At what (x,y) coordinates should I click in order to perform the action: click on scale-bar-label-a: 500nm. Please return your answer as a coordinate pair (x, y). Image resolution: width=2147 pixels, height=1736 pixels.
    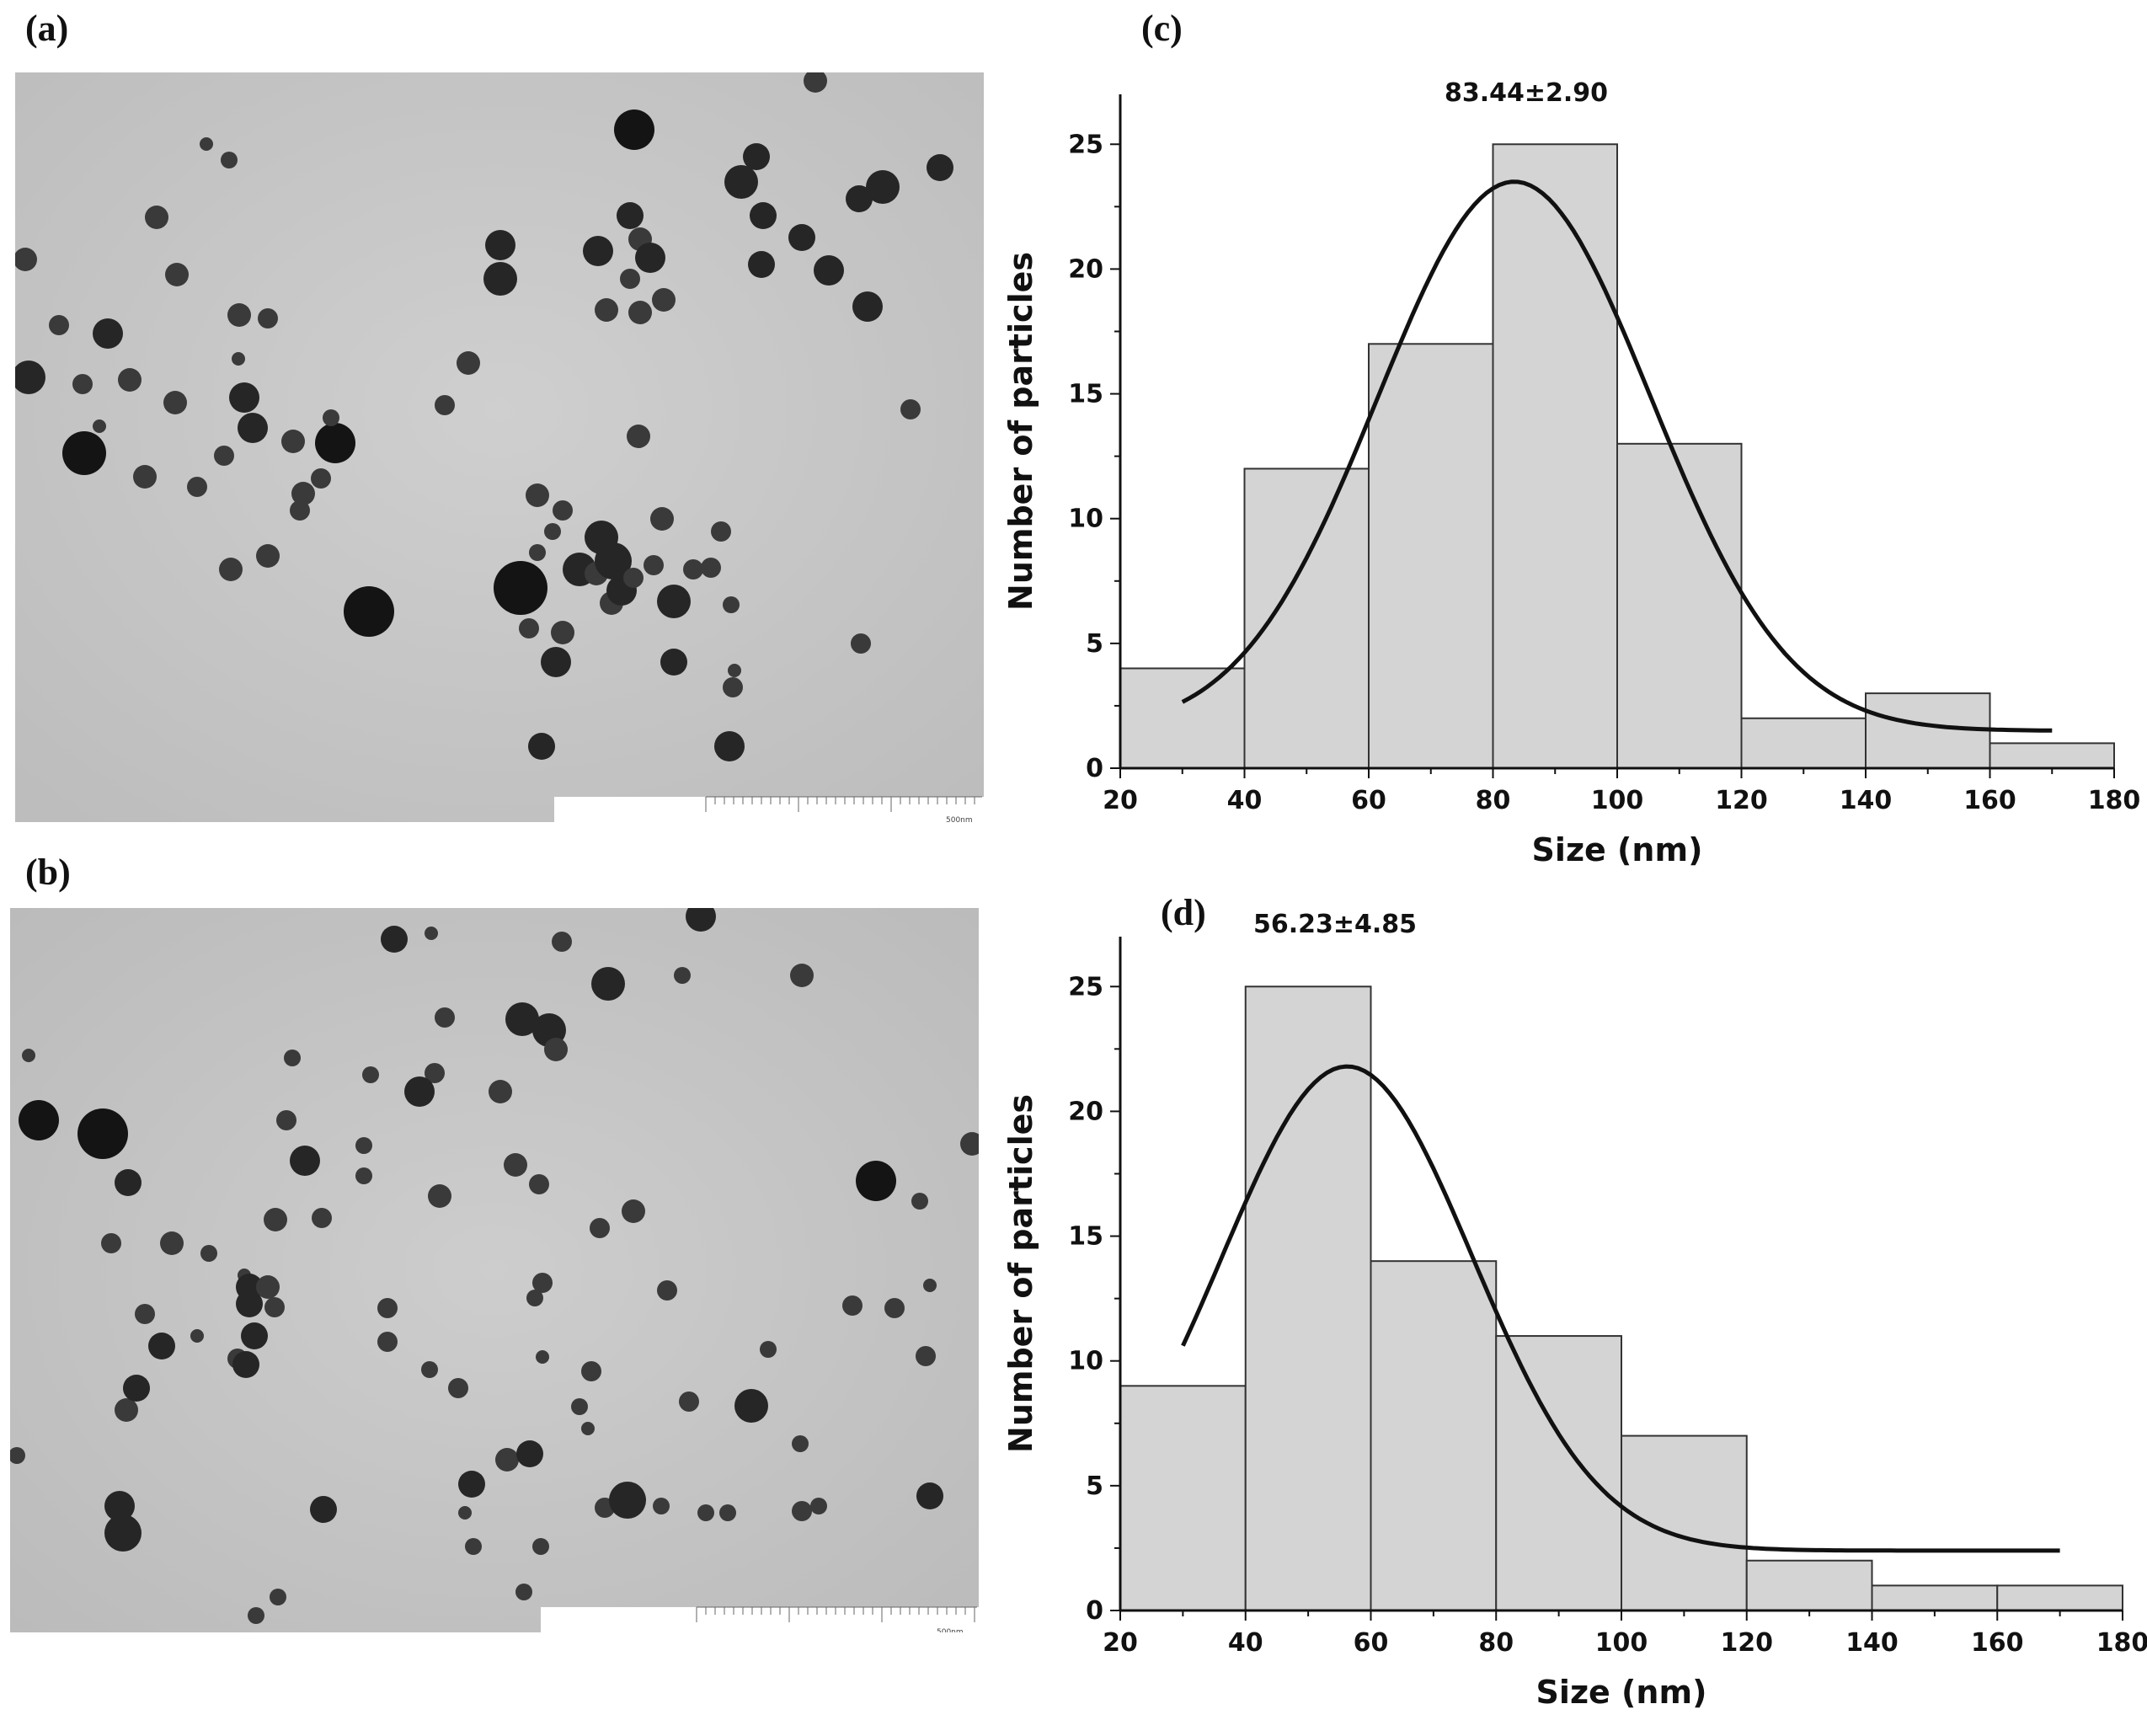
    Looking at the image, I should click on (960, 819).